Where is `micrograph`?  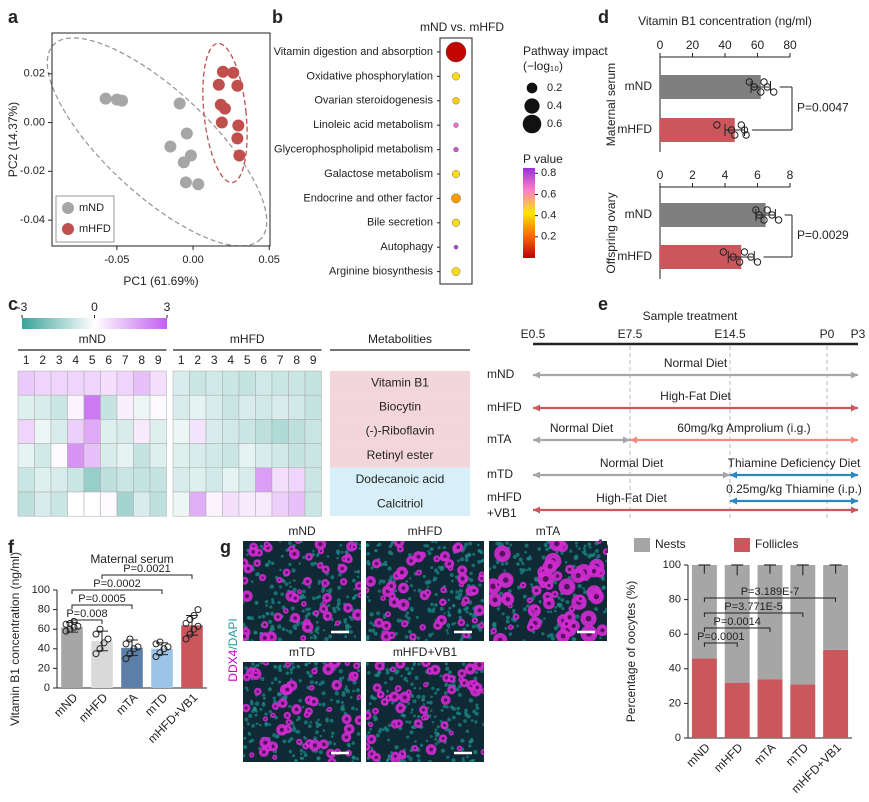
micrograph is located at coordinates (548, 591).